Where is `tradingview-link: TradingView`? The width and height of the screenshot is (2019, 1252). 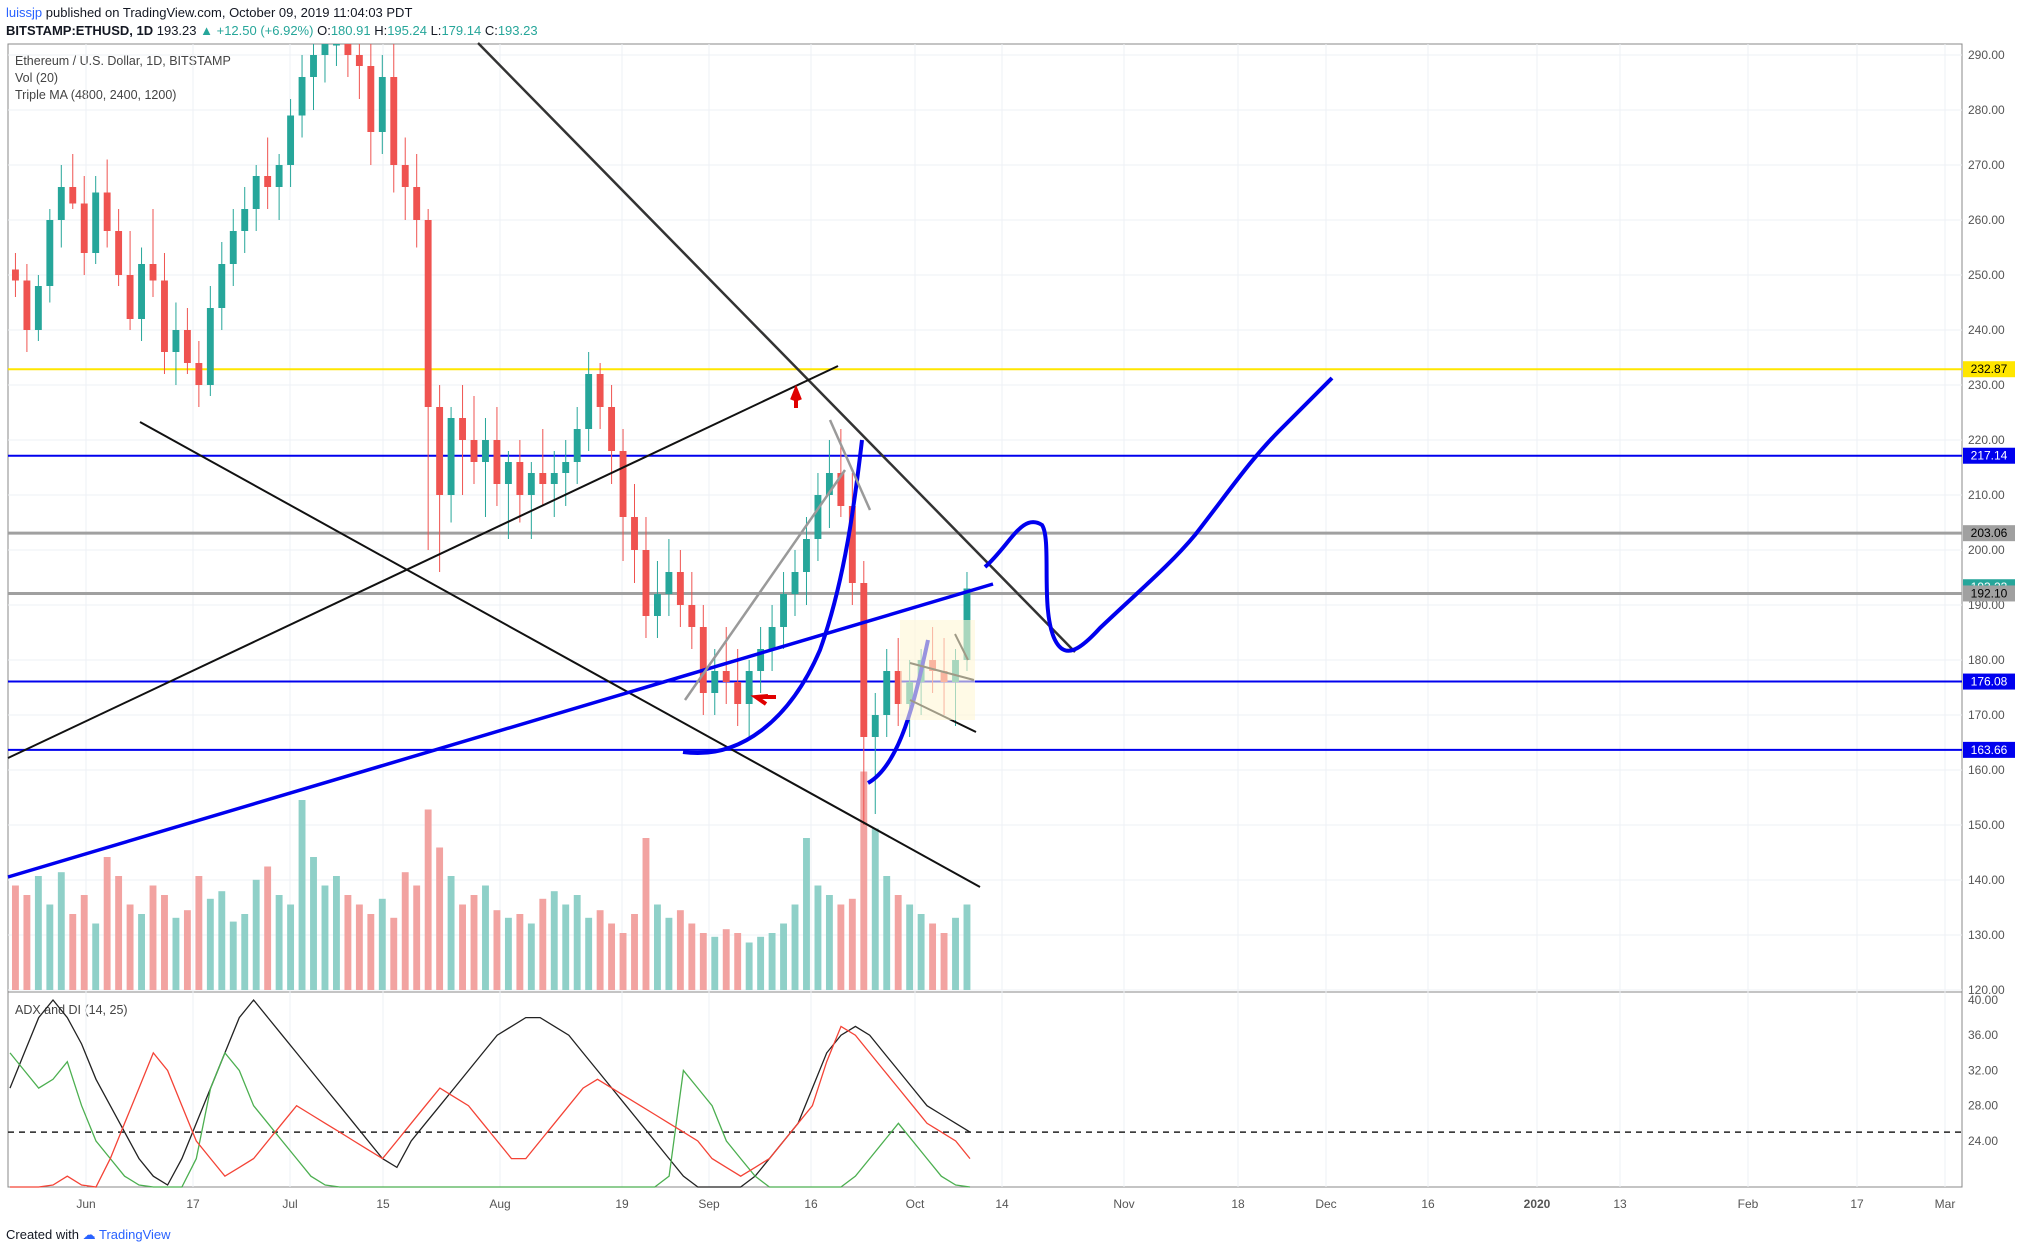 tradingview-link: TradingView is located at coordinates (135, 1234).